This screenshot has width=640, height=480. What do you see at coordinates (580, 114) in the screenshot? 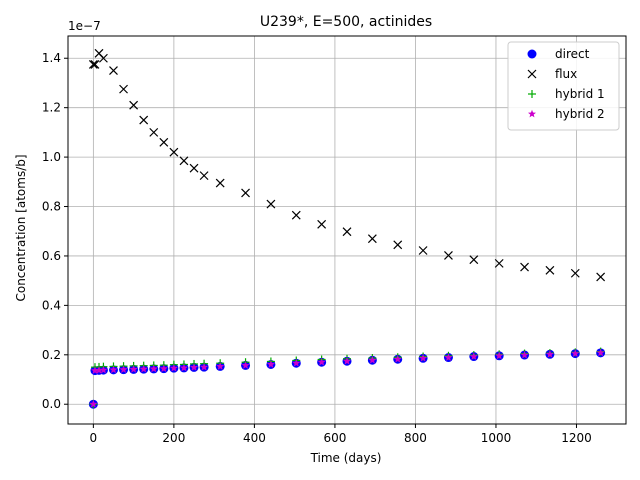
I see `legend-label: hybrid 2` at bounding box center [580, 114].